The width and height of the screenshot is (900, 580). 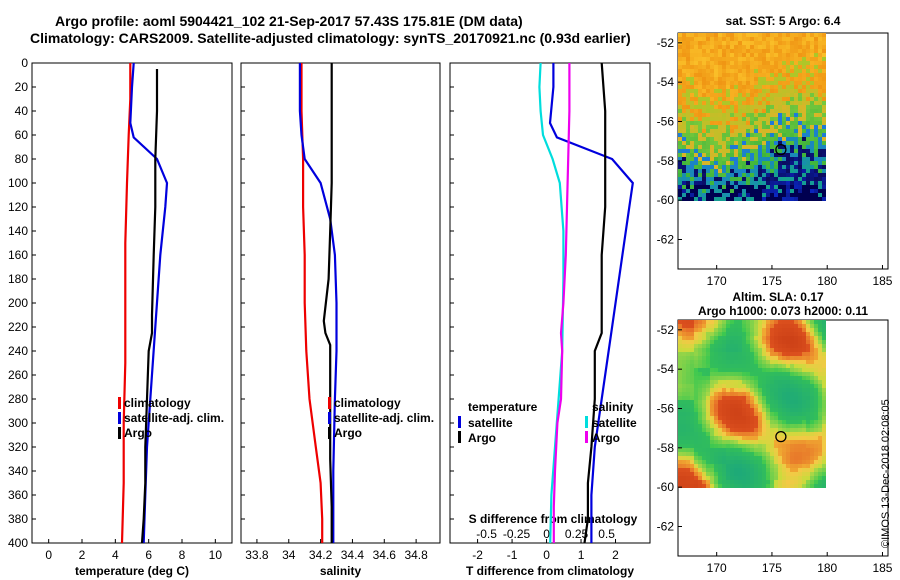 I want to click on x-tick-label: 170, so click(x=717, y=281).